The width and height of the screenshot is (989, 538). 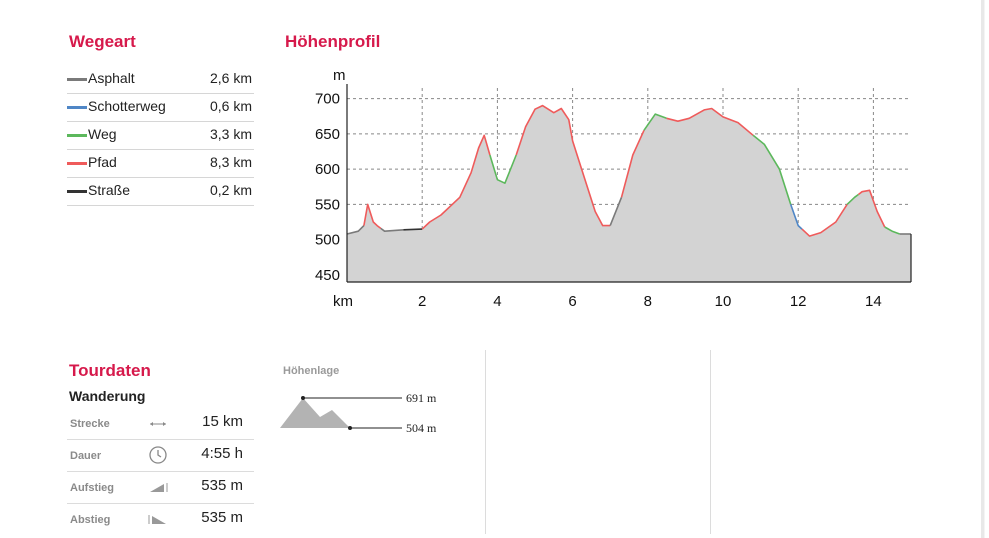 What do you see at coordinates (77, 191) in the screenshot?
I see `strasse-swatch` at bounding box center [77, 191].